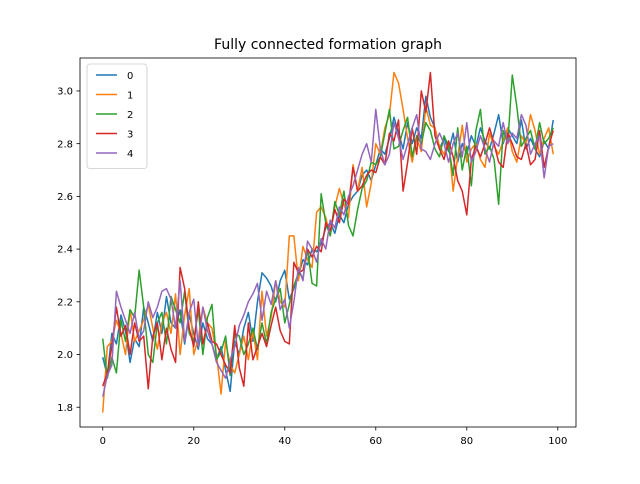 The width and height of the screenshot is (640, 484). What do you see at coordinates (65, 197) in the screenshot?
I see `y-tick-label: 2.6` at bounding box center [65, 197].